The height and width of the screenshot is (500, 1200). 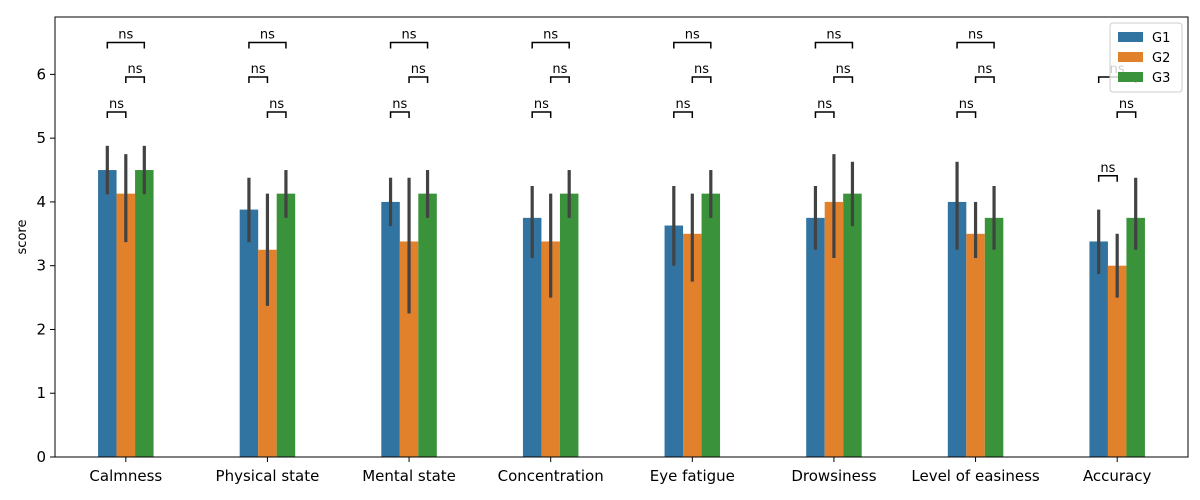 What do you see at coordinates (1161, 58) in the screenshot?
I see `legend-label-g2: G2` at bounding box center [1161, 58].